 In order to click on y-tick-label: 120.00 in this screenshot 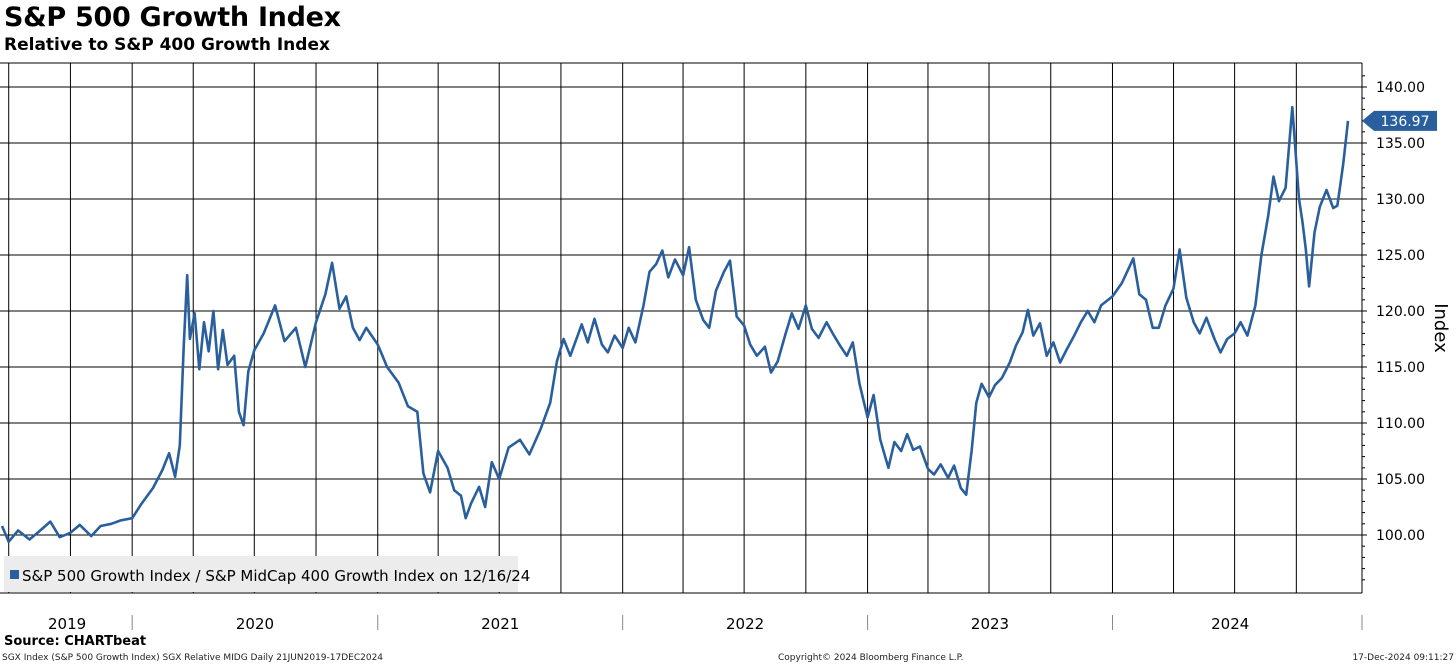, I will do `click(1400, 312)`.